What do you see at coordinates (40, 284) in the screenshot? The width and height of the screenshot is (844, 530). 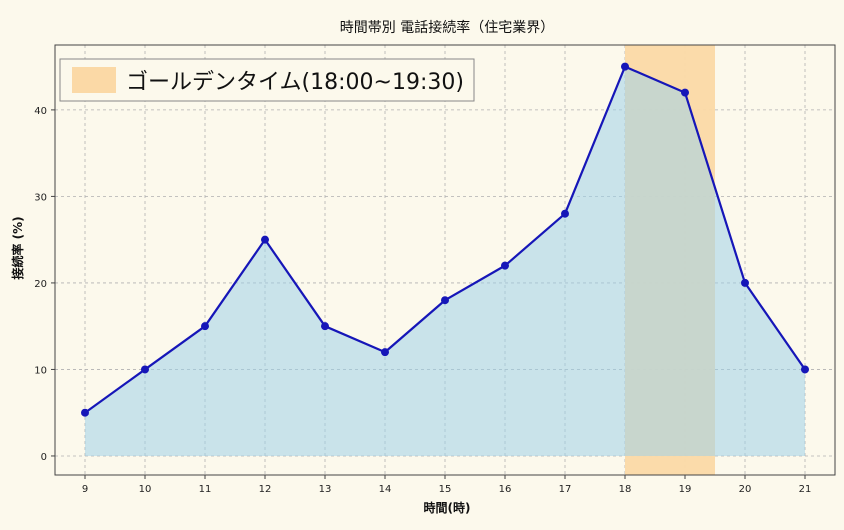 I see `y-tick-label: 20` at bounding box center [40, 284].